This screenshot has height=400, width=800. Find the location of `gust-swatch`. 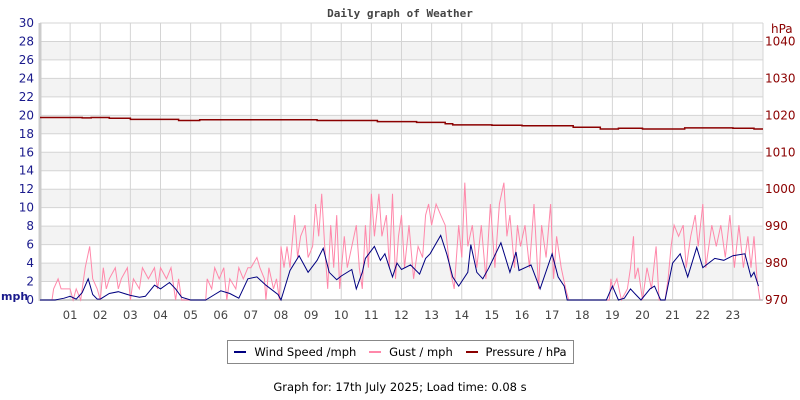

gust-swatch is located at coordinates (375, 352).